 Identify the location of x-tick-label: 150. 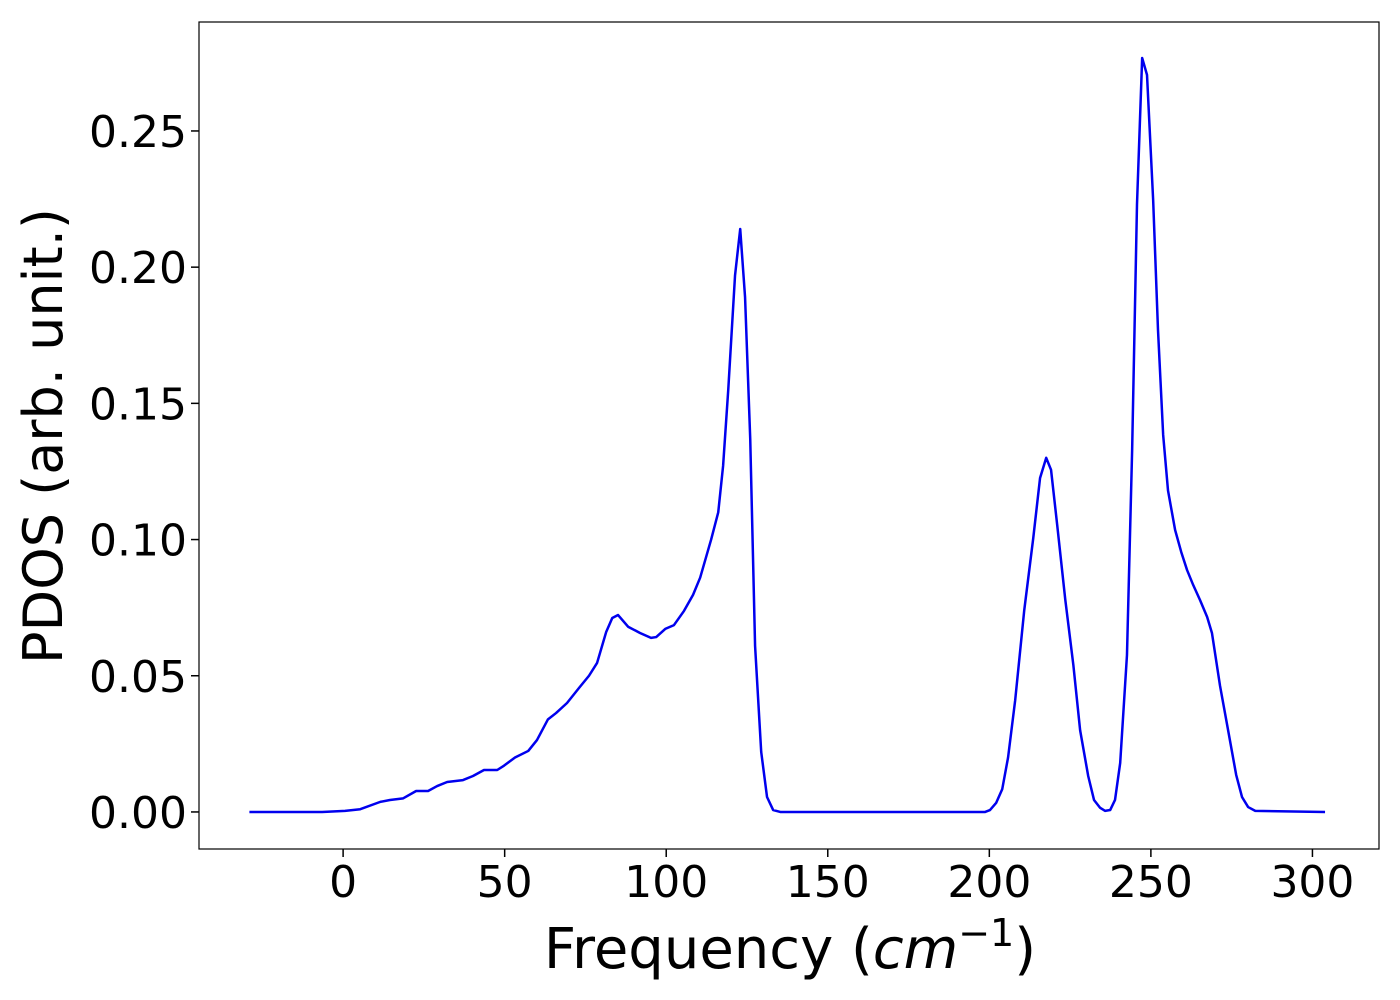
(828, 882).